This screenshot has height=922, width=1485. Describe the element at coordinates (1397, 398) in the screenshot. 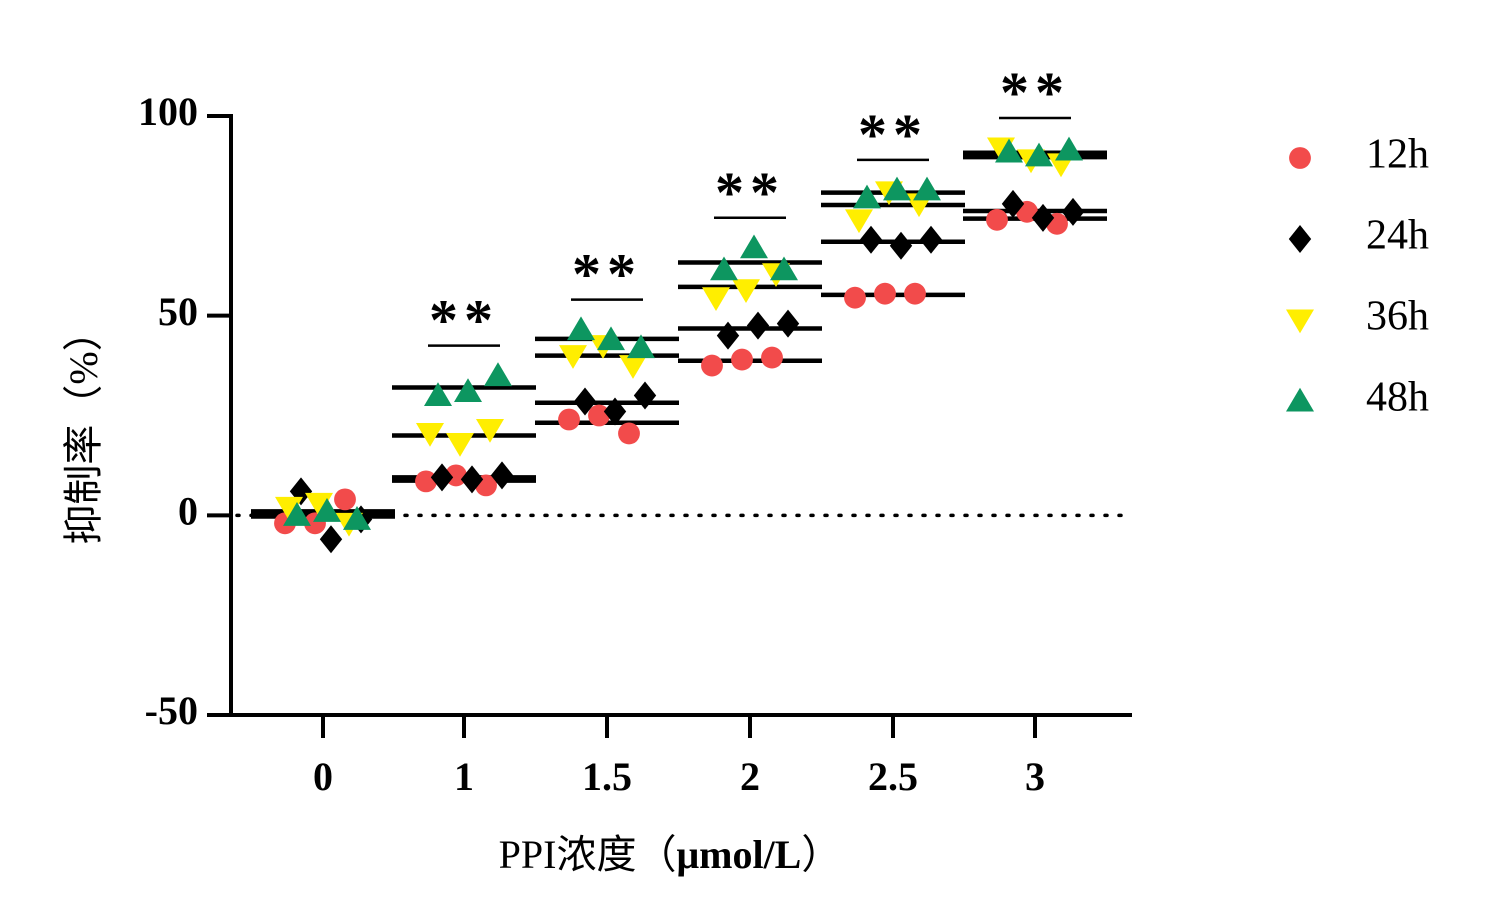

I see `legend-label: 48h` at that location.